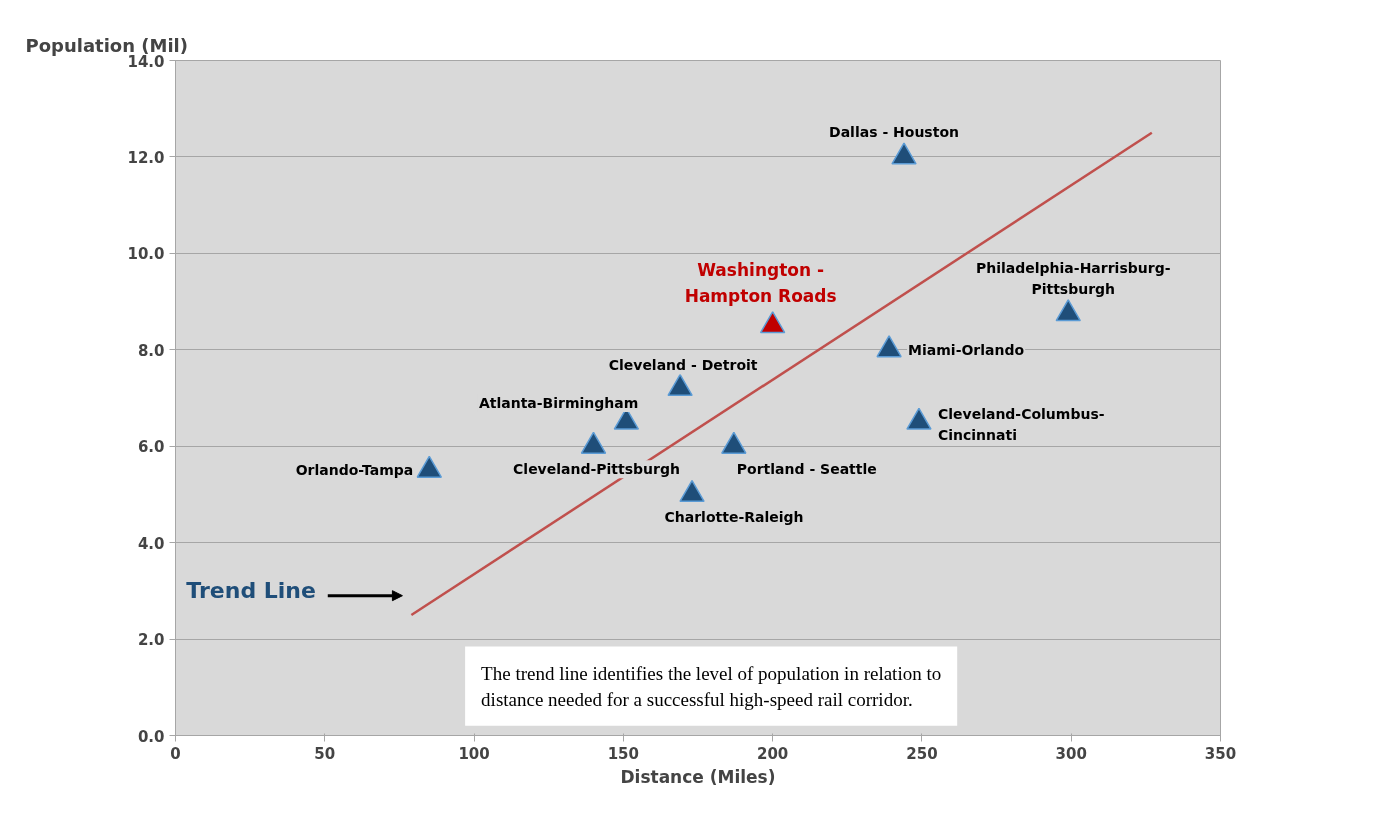  Describe the element at coordinates (251, 590) in the screenshot. I see `text: Trend Line` at that location.